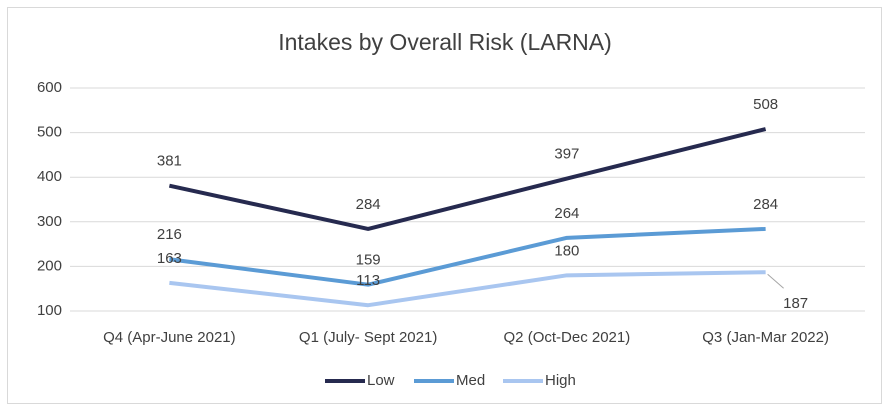 The image size is (889, 411). What do you see at coordinates (169, 337) in the screenshot?
I see `x-tick-label: Q4 (Apr-June 2021)` at bounding box center [169, 337].